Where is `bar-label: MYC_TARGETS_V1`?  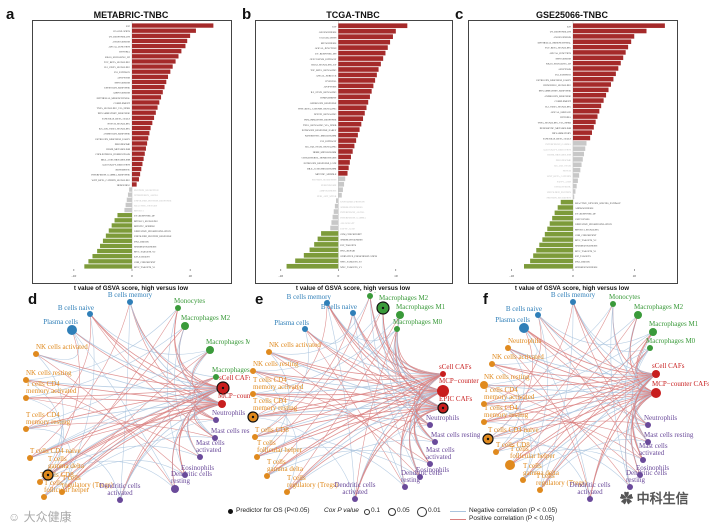 bar-label: MYC_TARGETS_V1 is located at coordinates (351, 267).